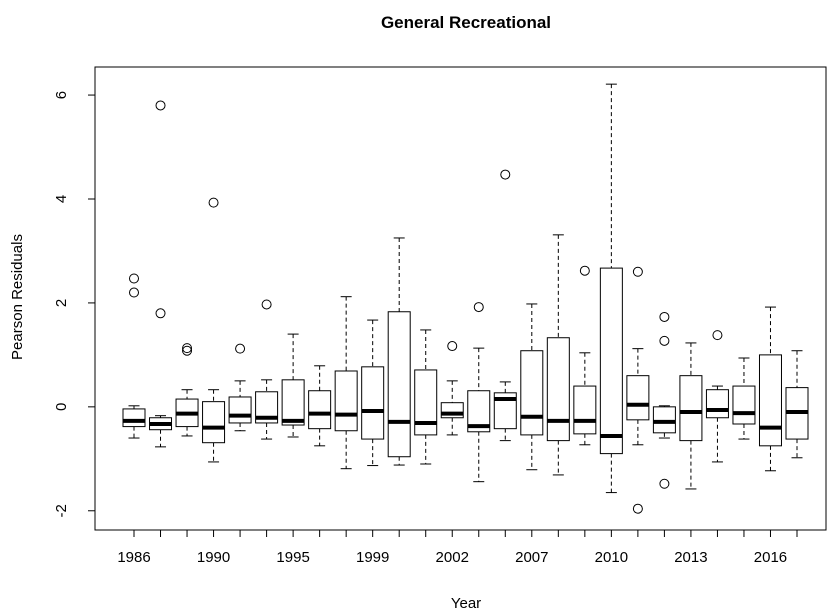 The width and height of the screenshot is (827, 613). Describe the element at coordinates (133, 557) in the screenshot. I see `x-tick-label: 1986` at that location.